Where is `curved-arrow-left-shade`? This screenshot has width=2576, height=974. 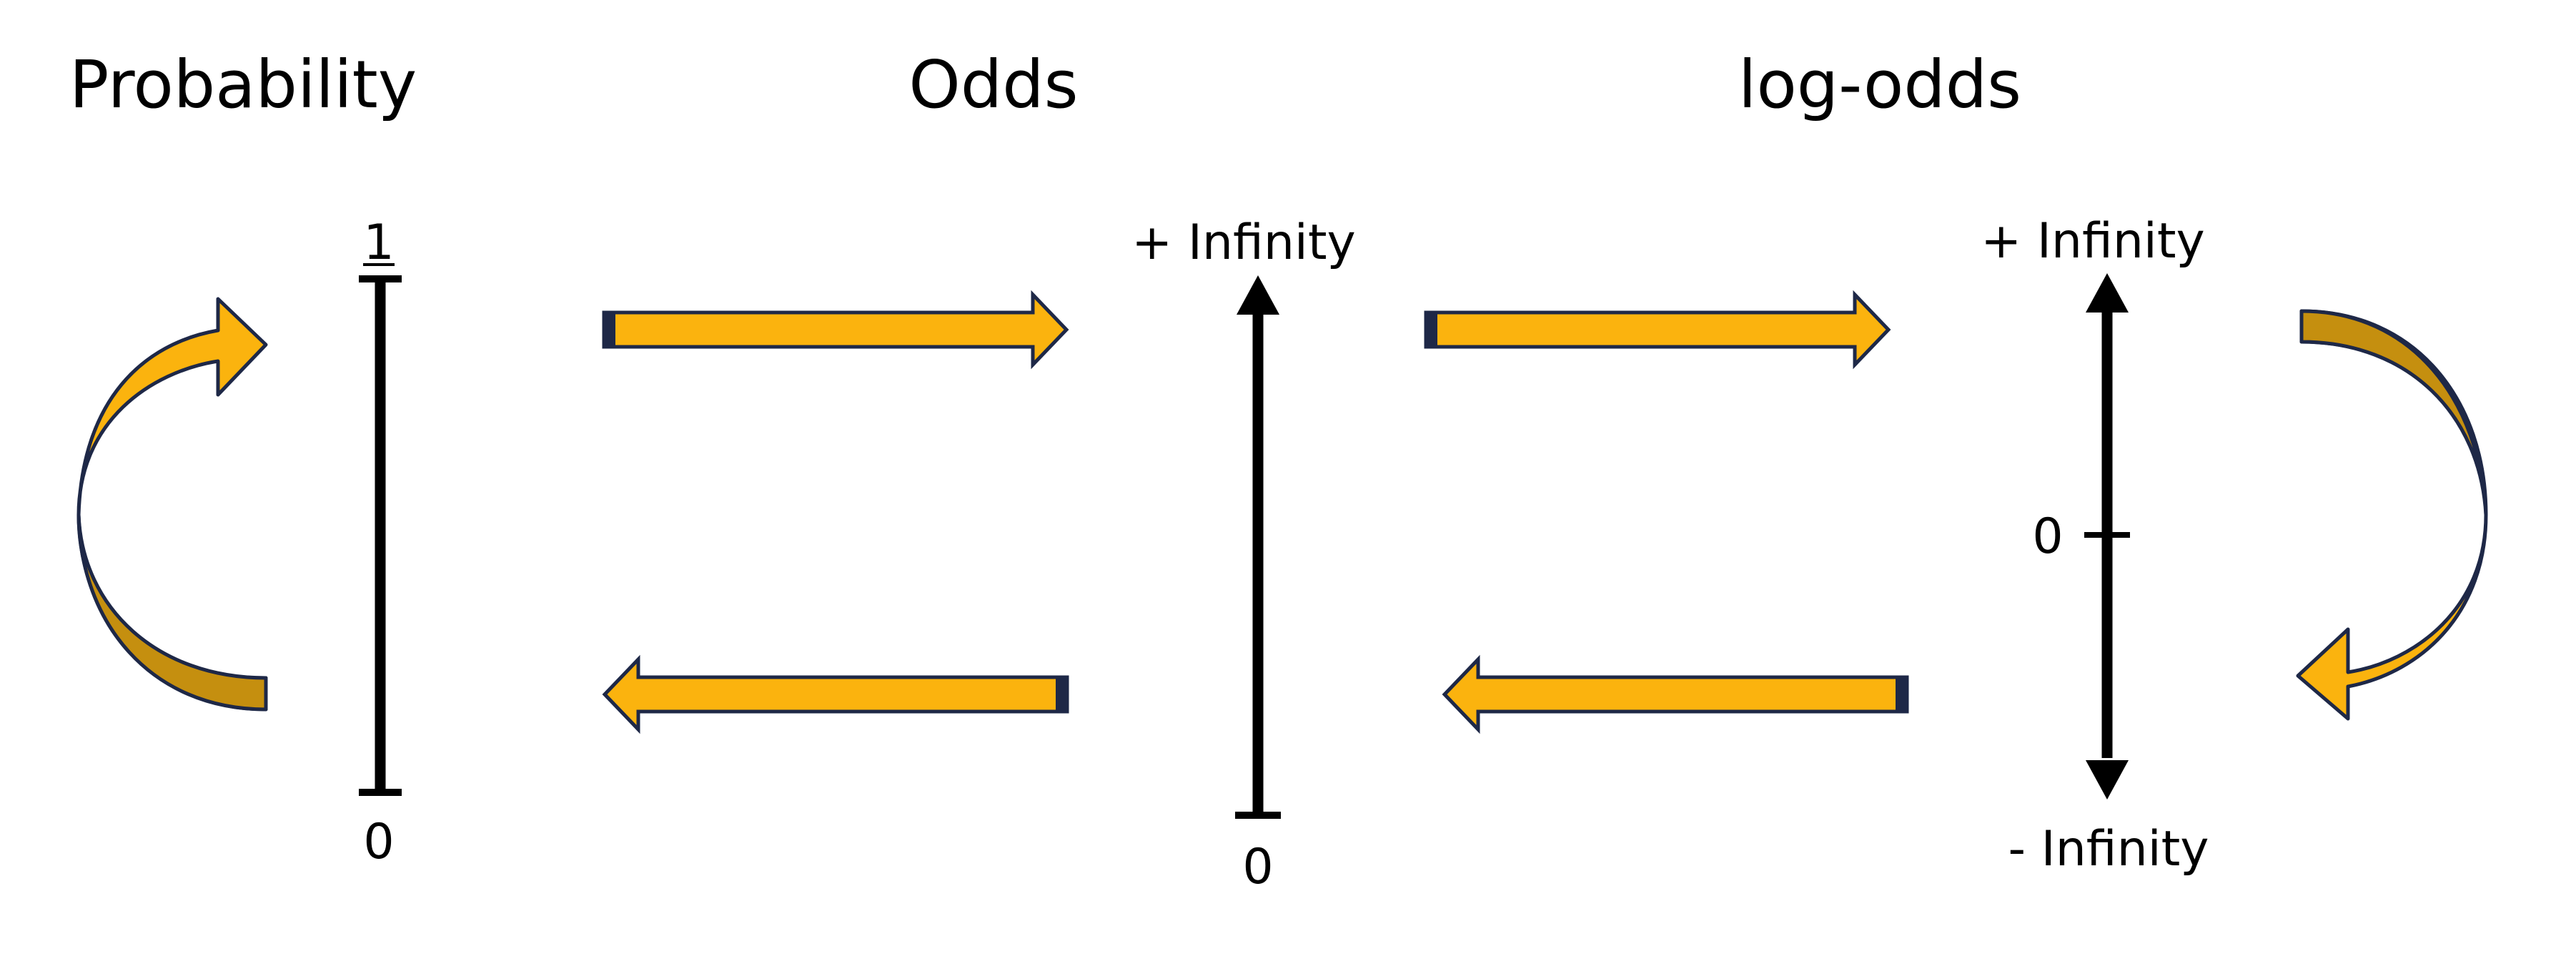
curved-arrow-left-shade is located at coordinates (172, 612).